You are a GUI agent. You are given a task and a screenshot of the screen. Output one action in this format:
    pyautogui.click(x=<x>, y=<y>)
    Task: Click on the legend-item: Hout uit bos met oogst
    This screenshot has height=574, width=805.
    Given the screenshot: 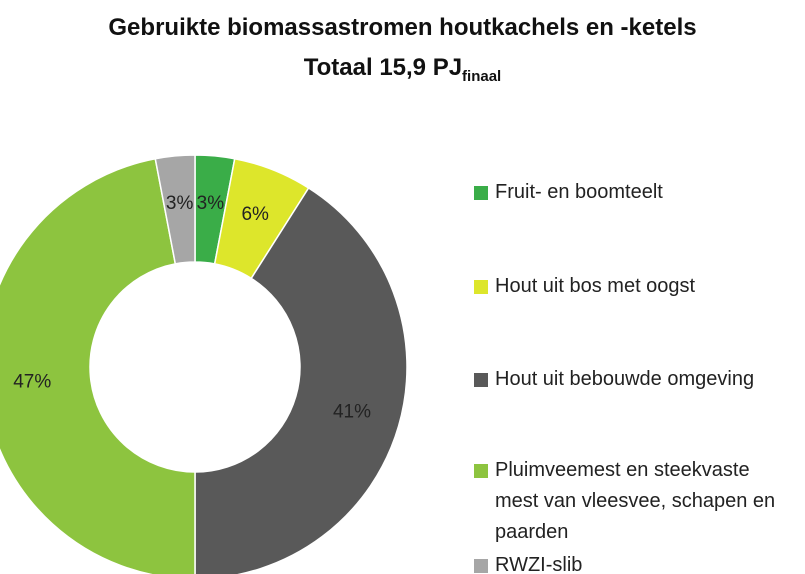 What is the action you would take?
    pyautogui.click(x=634, y=286)
    